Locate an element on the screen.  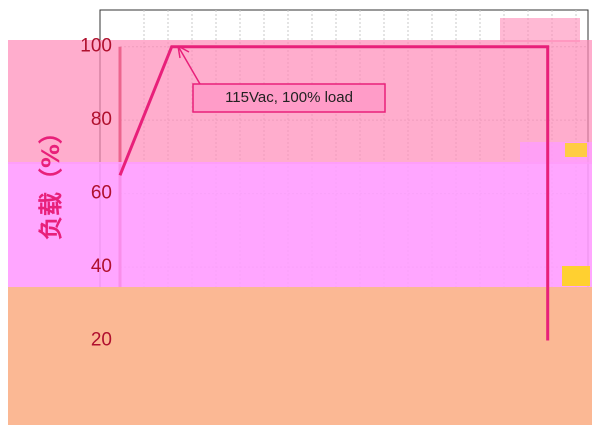
y-tick-label: 20 is located at coordinates (101, 340).